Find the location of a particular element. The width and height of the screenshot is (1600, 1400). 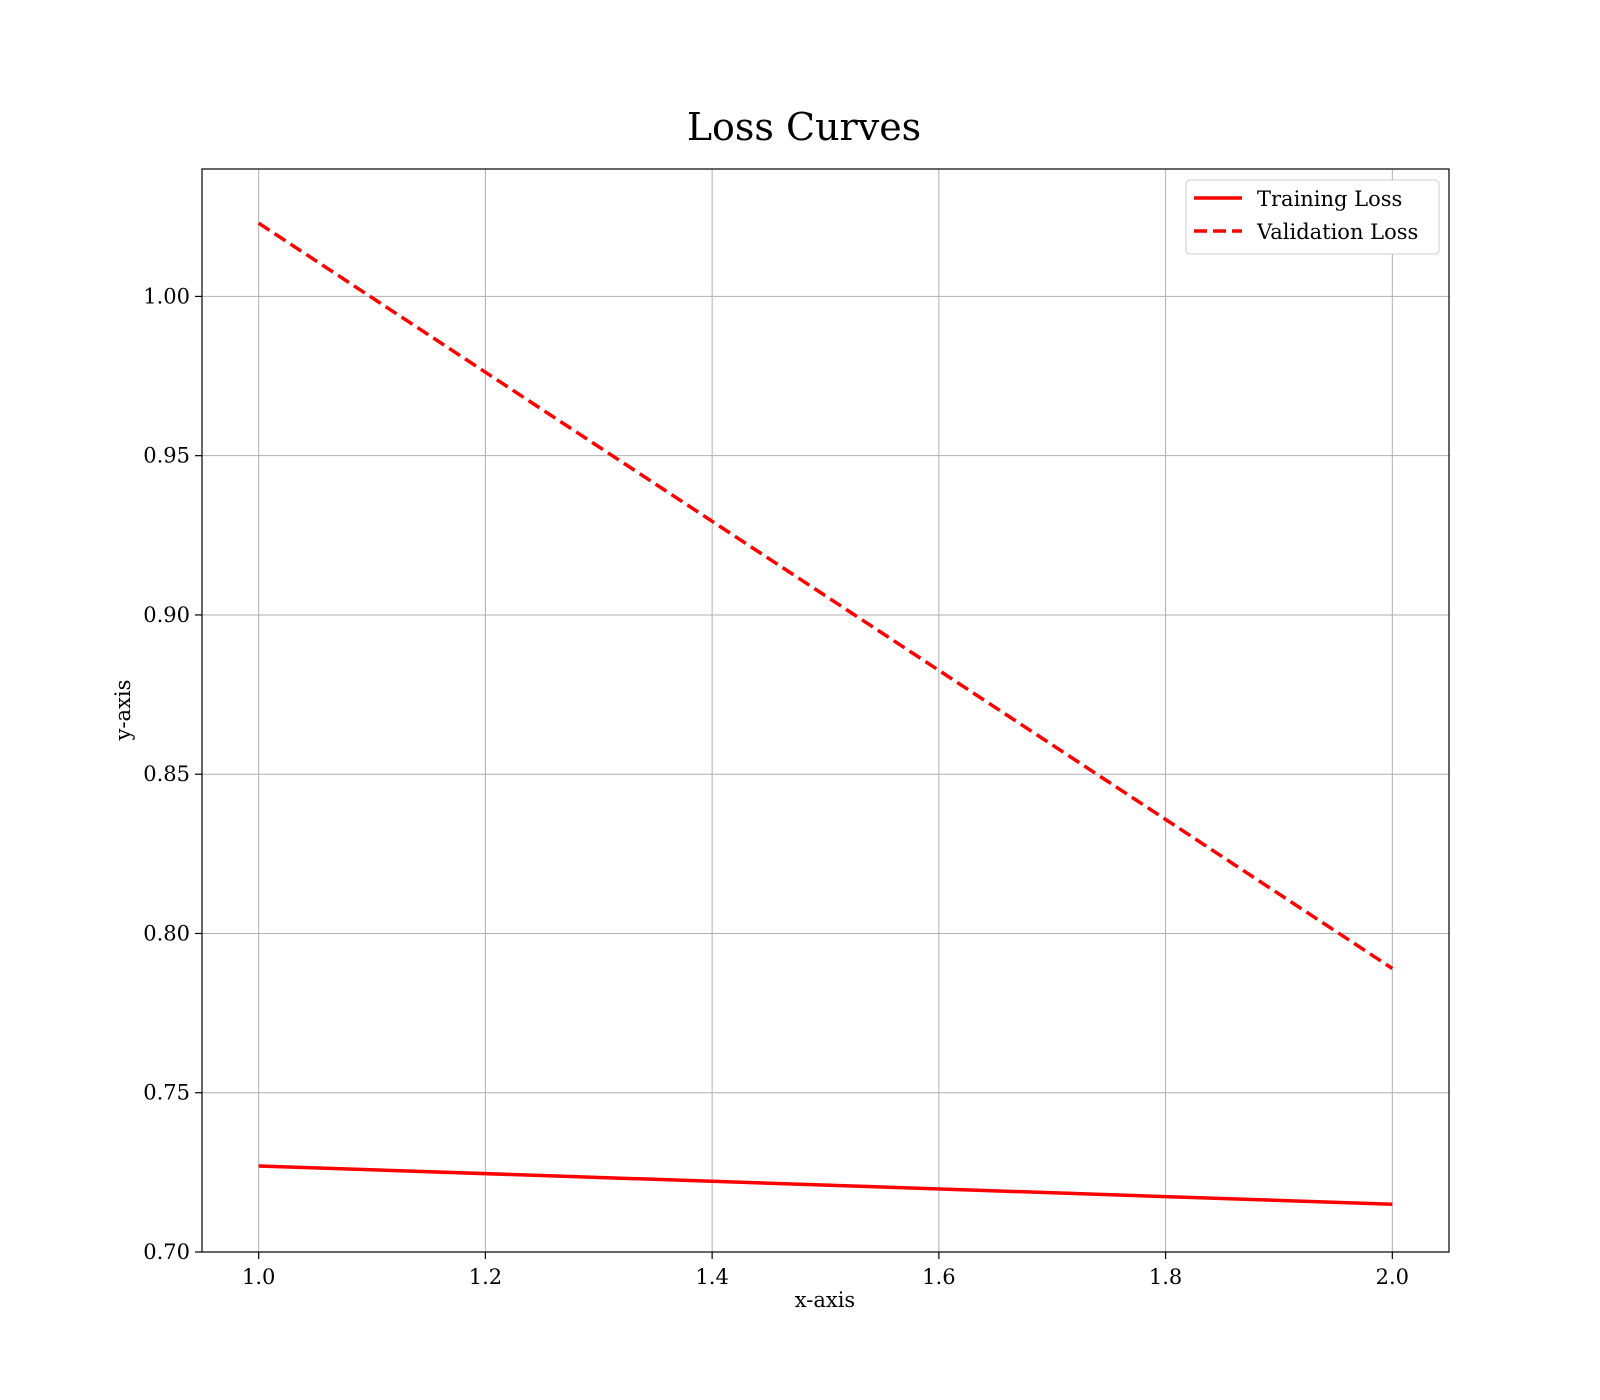

legend: Training Loss Validation Loss is located at coordinates (1312, 217).